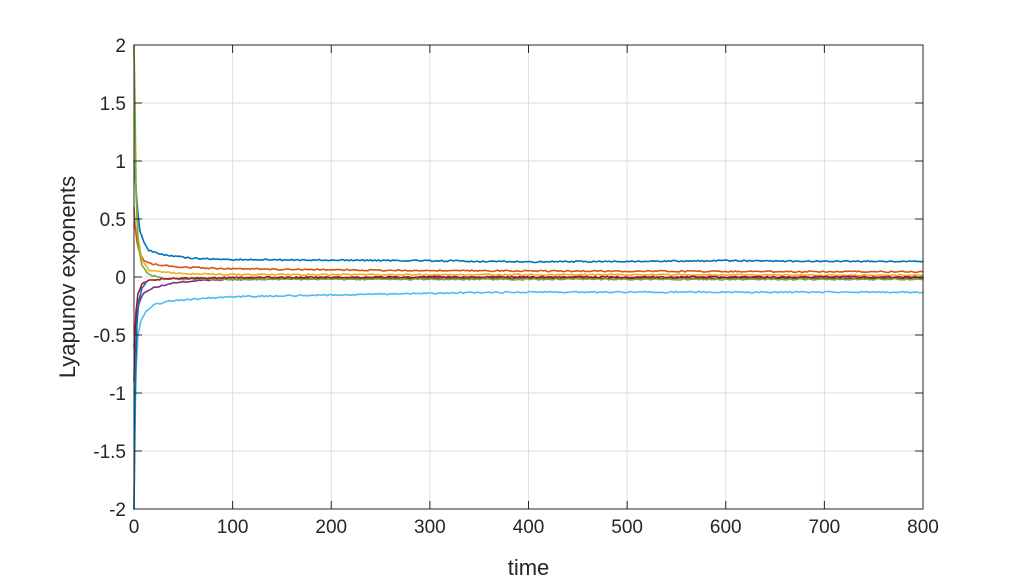 The image size is (1021, 587). Describe the element at coordinates (627, 527) in the screenshot. I see `x-tick-label: 500` at that location.